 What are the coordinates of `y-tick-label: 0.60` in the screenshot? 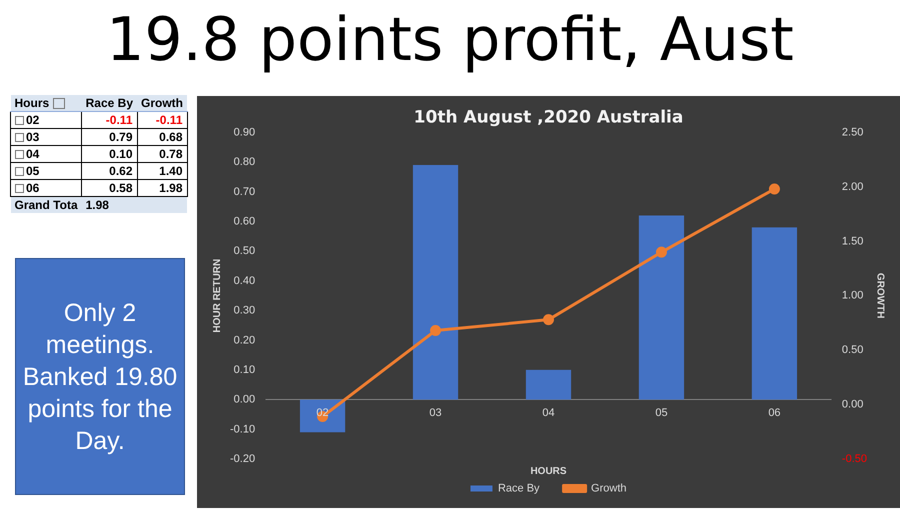 It's located at (245, 222).